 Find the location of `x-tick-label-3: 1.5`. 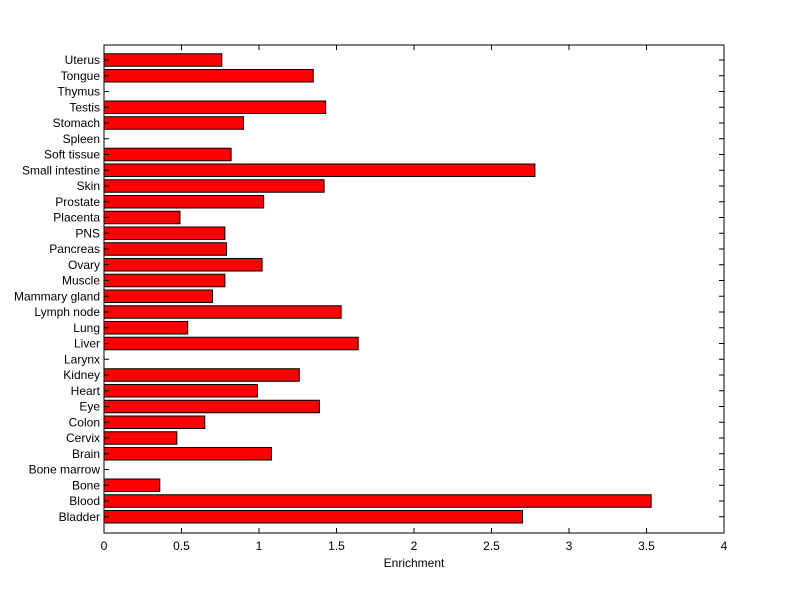

x-tick-label-3: 1.5 is located at coordinates (336, 546).